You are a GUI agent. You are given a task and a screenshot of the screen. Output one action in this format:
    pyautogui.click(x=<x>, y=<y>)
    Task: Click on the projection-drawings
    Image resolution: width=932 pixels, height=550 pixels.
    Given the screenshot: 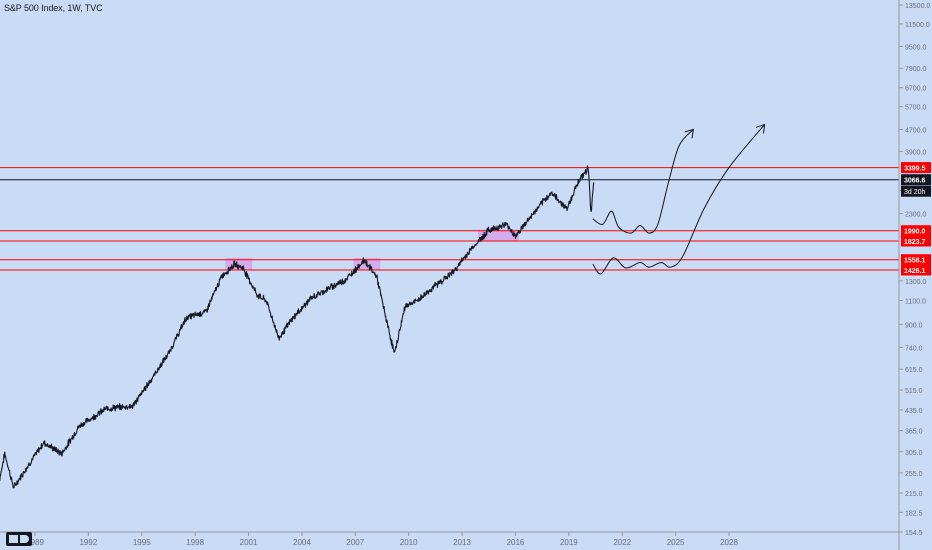 What is the action you would take?
    pyautogui.click(x=679, y=199)
    